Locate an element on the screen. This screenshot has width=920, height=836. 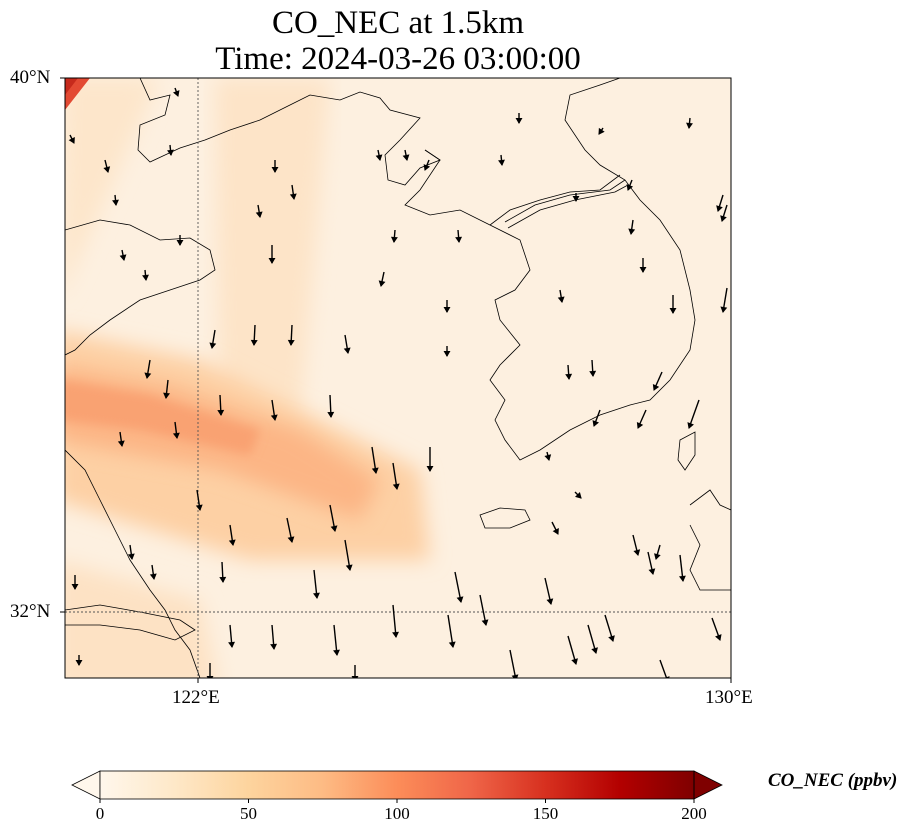
field-corner-max-core is located at coordinates (71, 86).